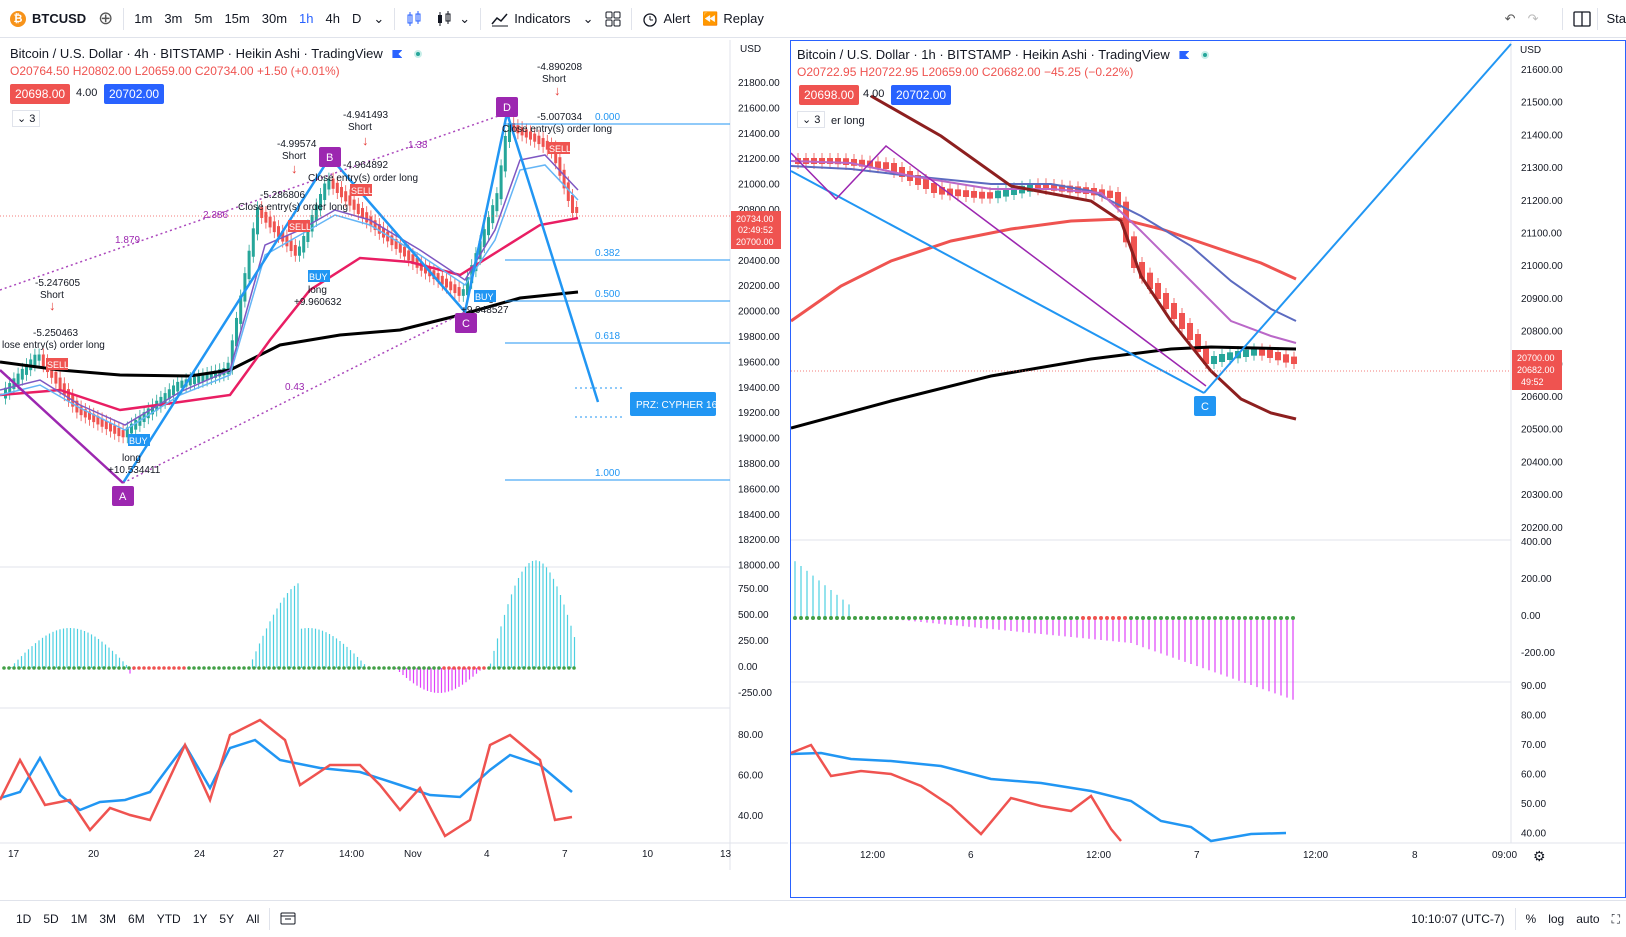  Describe the element at coordinates (288, 919) in the screenshot. I see `date-range-button` at that location.